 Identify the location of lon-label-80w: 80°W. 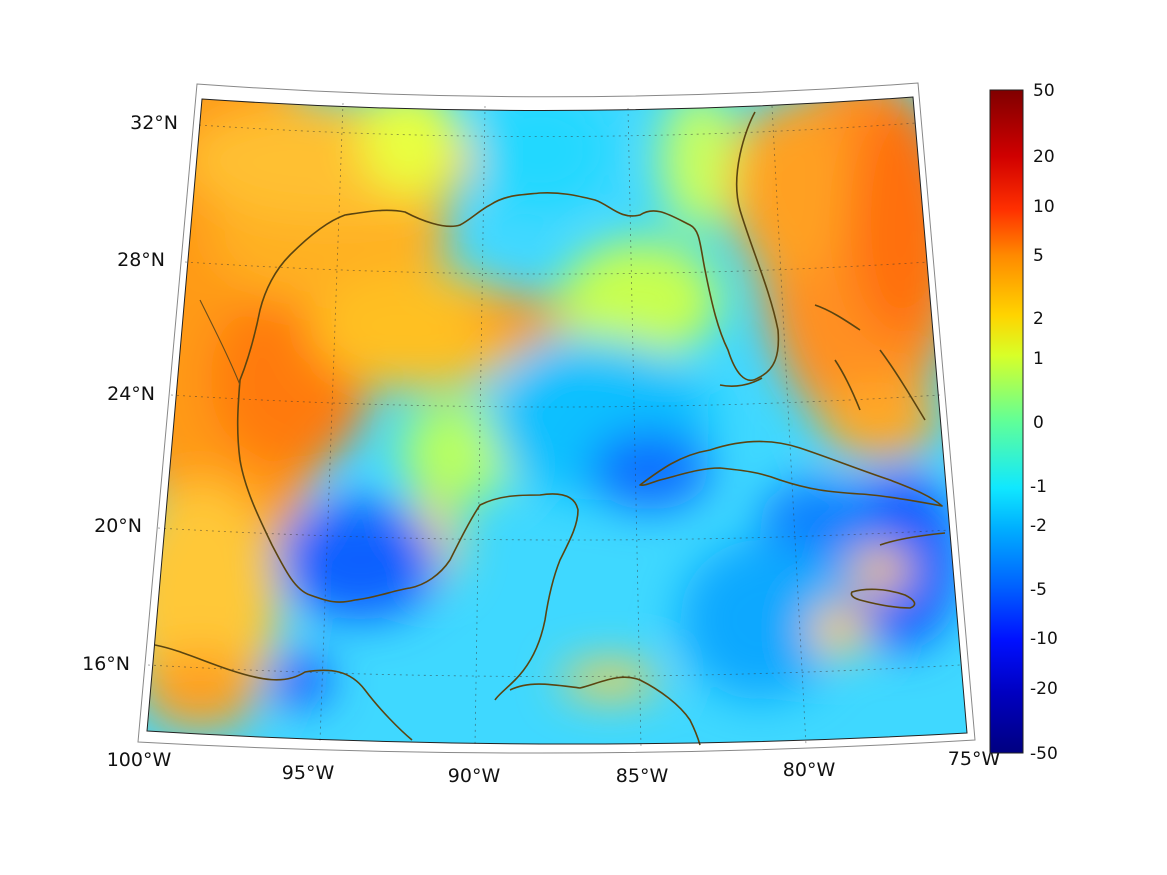
(809, 770).